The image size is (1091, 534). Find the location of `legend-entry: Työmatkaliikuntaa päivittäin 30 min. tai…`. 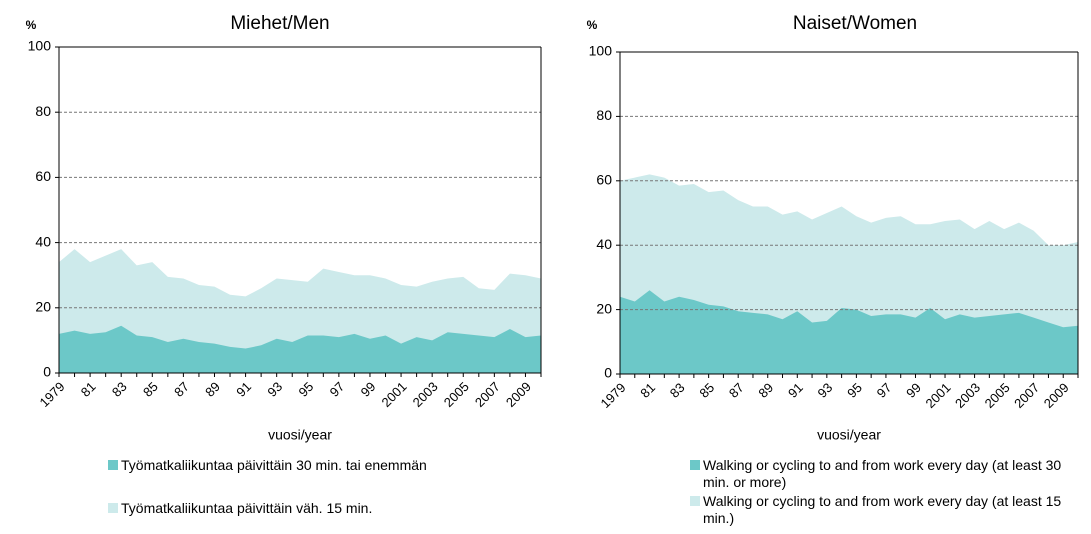

legend-entry: Työmatkaliikuntaa päivittäin 30 min. tai… is located at coordinates (288, 465).